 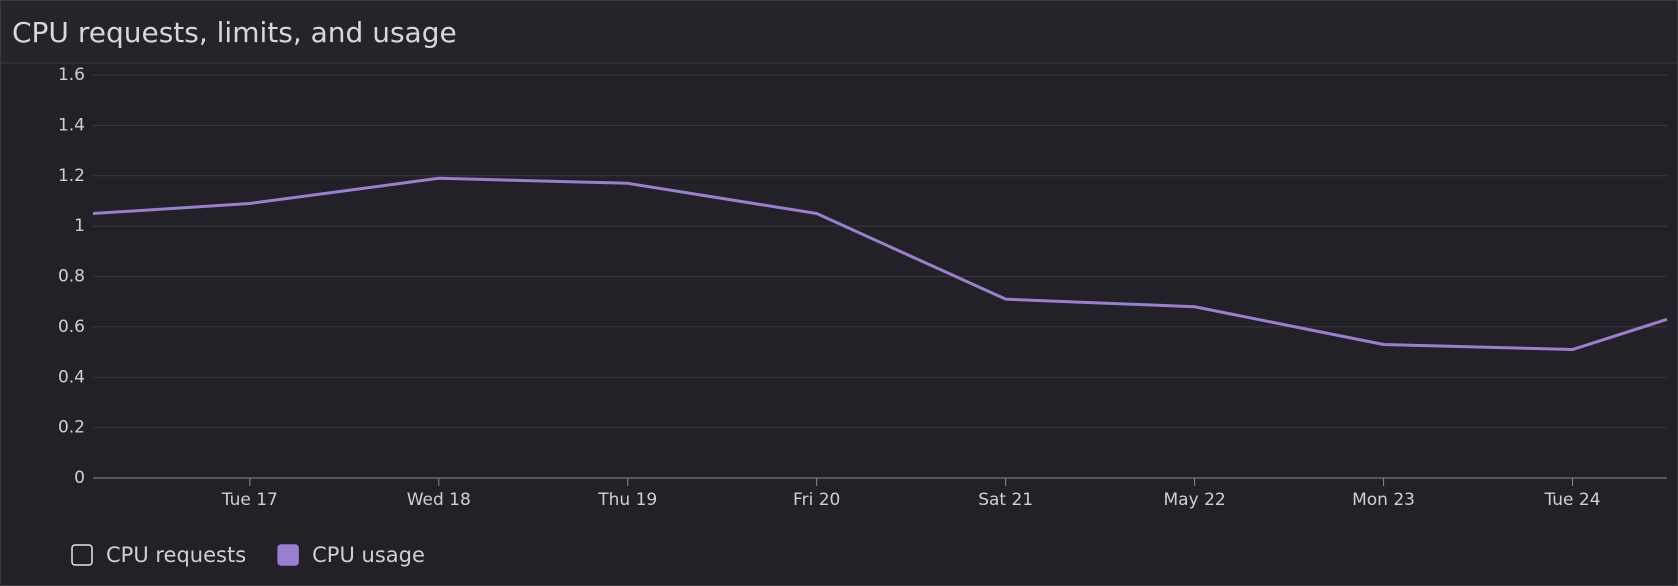 I want to click on x-tick-label: Fri 20, so click(x=816, y=500).